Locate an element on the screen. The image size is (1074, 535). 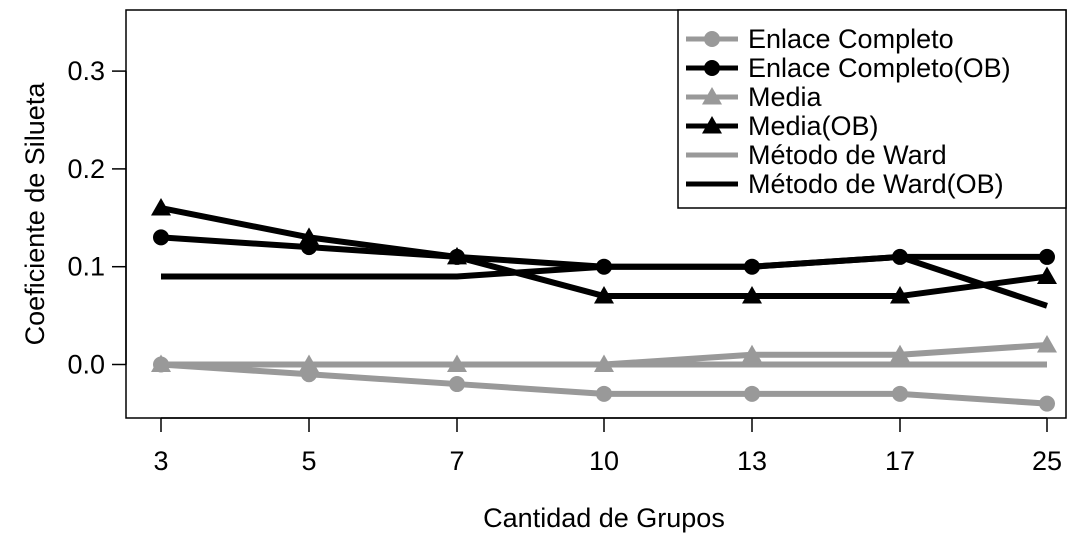
legend-label: Media(OB) is located at coordinates (813, 126).